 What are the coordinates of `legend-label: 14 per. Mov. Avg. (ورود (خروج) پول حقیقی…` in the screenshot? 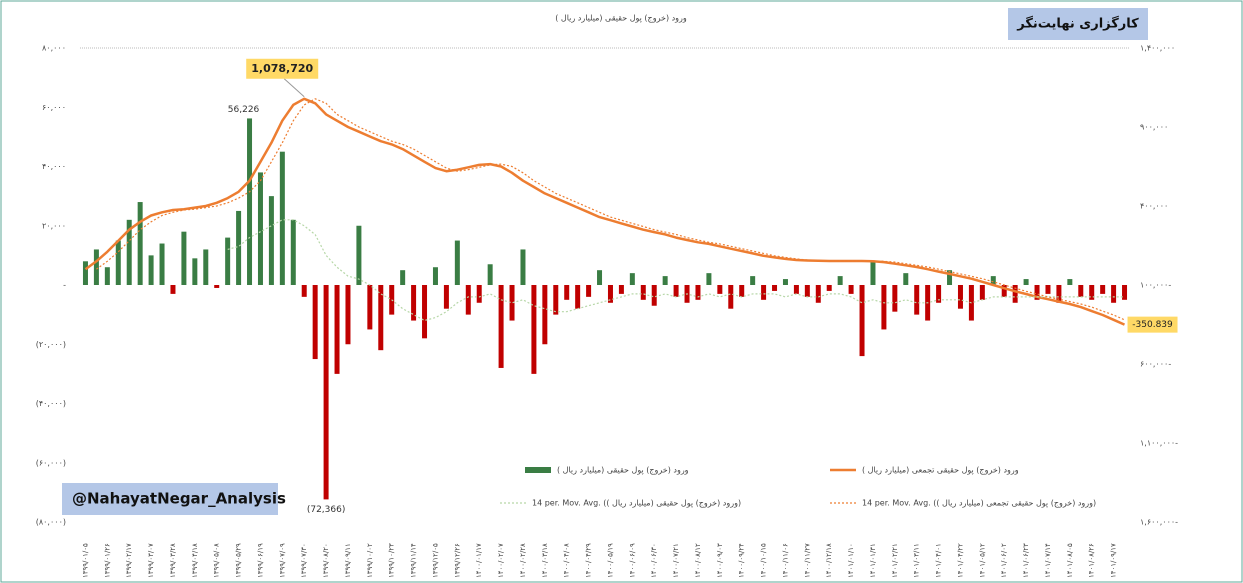 It's located at (979, 503).